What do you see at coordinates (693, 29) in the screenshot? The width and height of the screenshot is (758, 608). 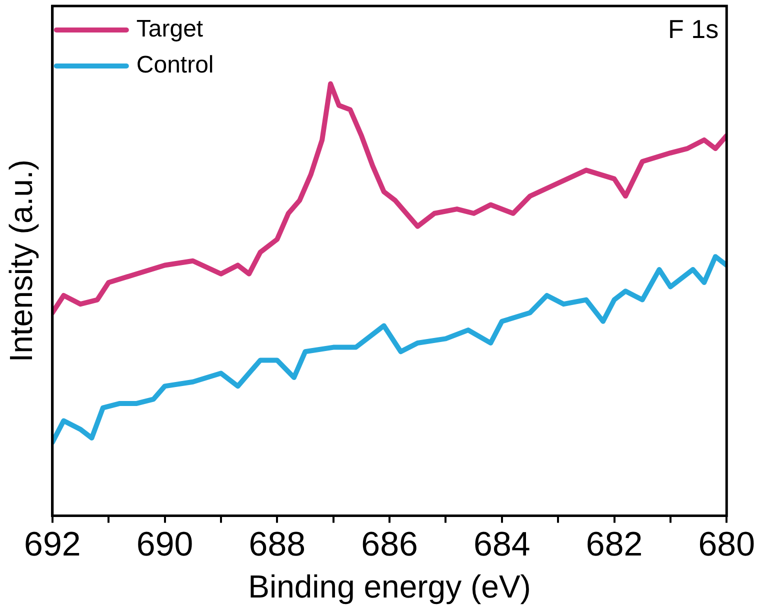 I see `text: F 1s` at bounding box center [693, 29].